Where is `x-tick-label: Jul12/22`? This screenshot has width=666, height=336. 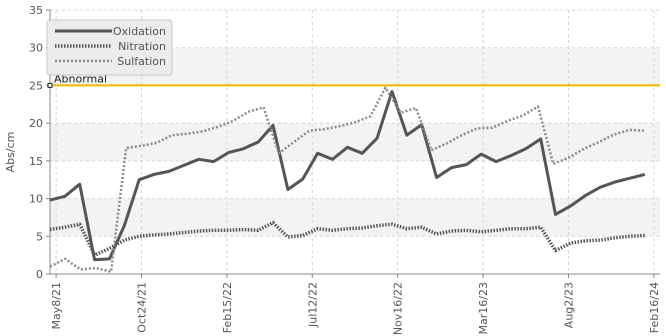 x-tick-label: Jul12/22 is located at coordinates (312, 305).